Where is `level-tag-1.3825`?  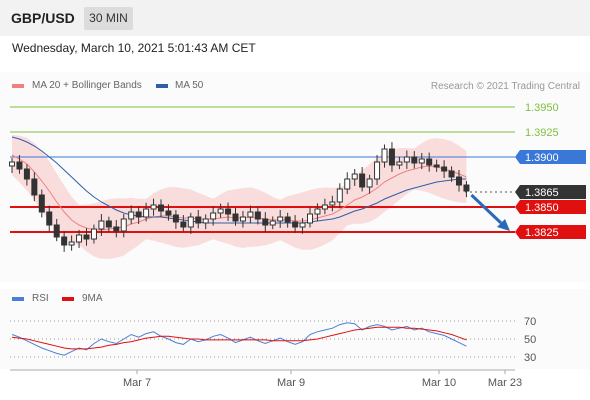
level-tag-1.3825 is located at coordinates (550, 232).